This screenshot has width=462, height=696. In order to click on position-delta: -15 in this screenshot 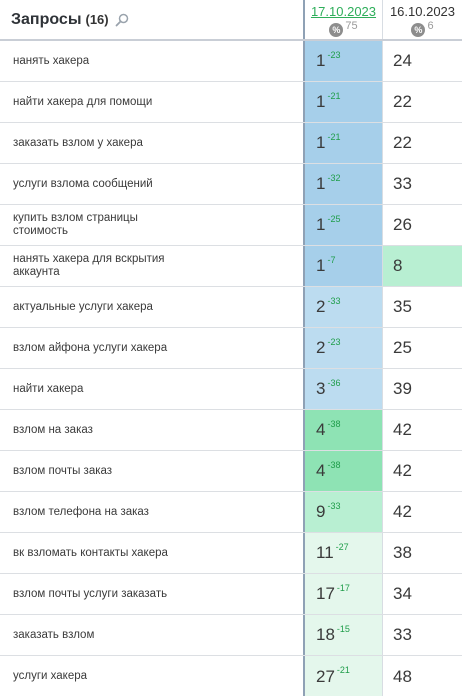, I will do `click(343, 629)`.